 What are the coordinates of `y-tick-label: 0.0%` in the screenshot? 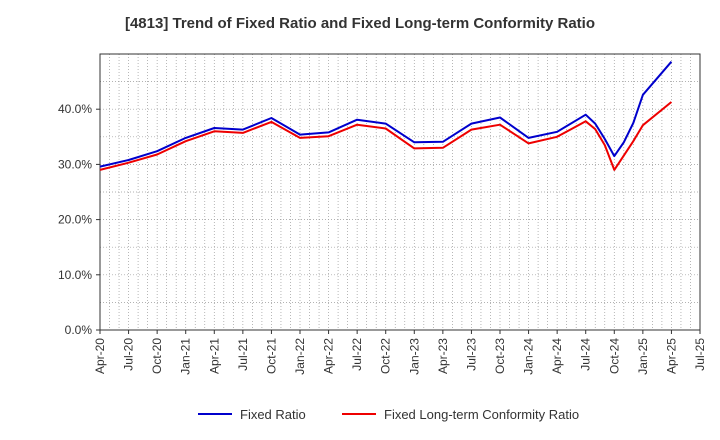 It's located at (79, 330).